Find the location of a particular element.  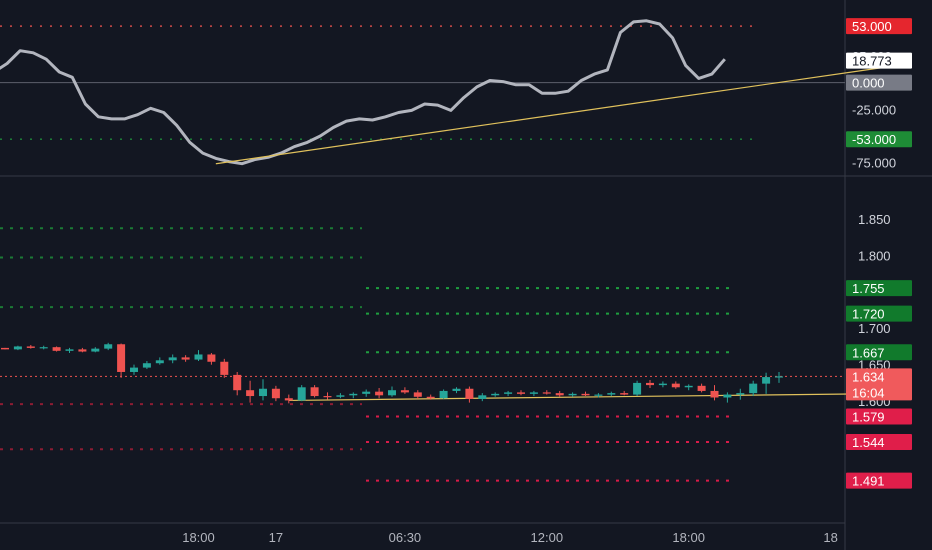

support-level-tag: 1.579 is located at coordinates (879, 416).